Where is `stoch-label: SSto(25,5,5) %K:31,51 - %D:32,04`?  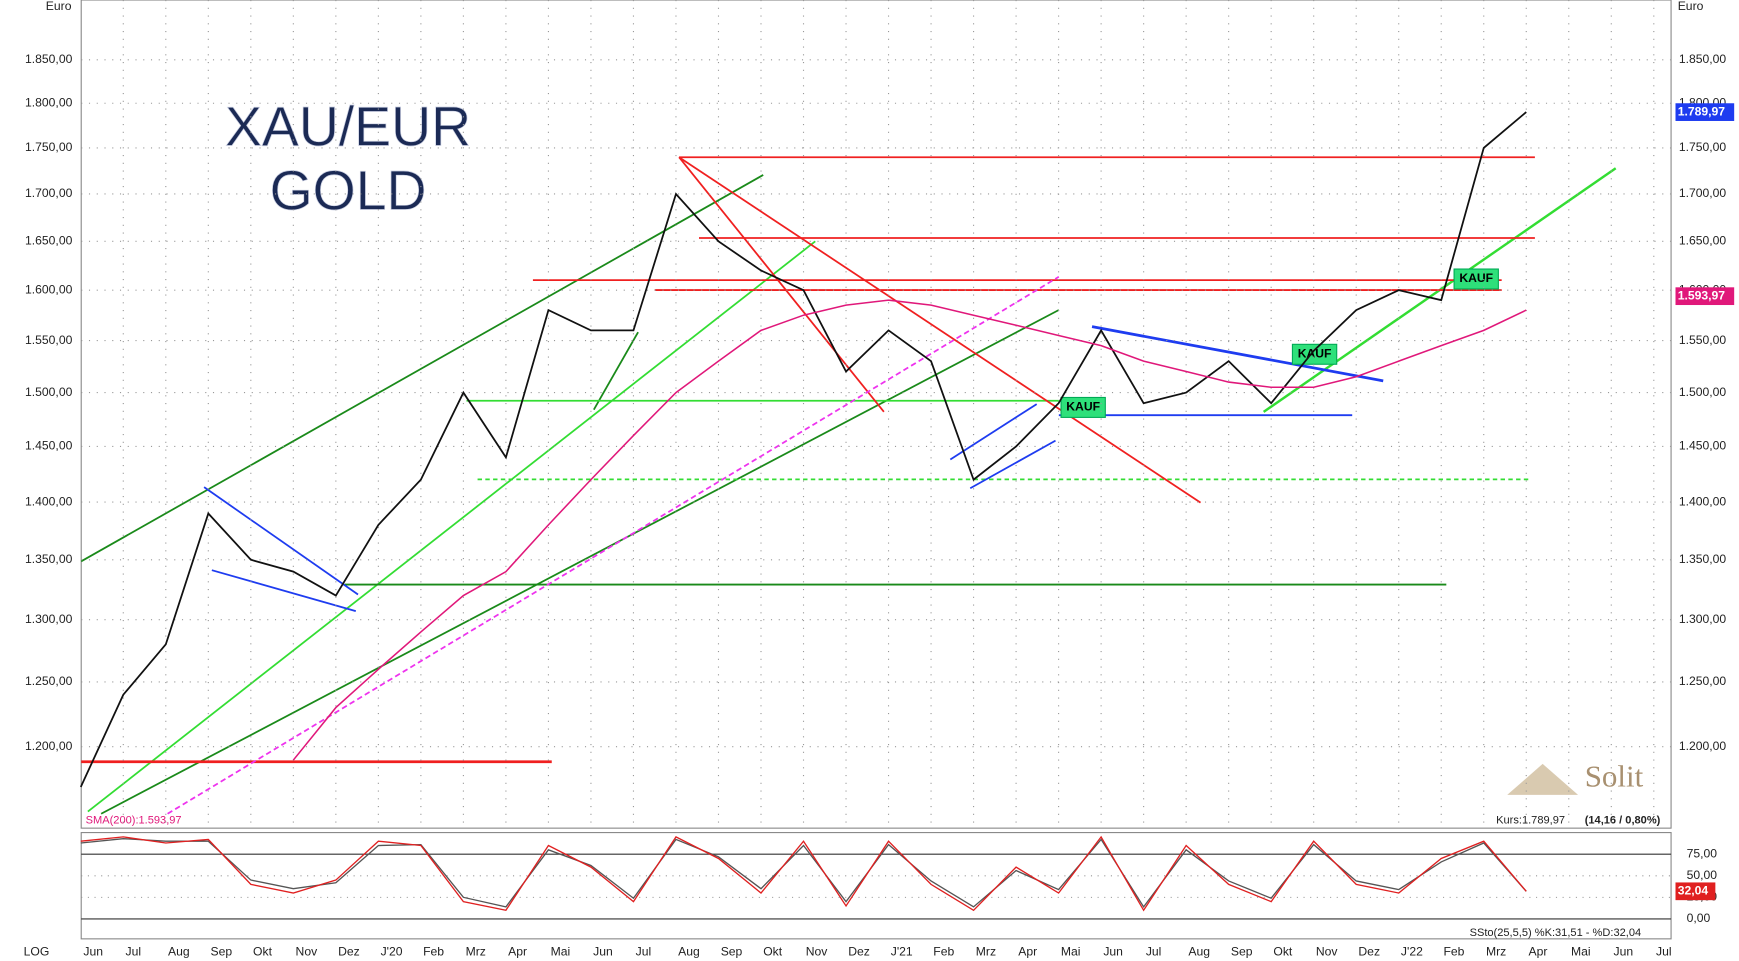
stoch-label: SSto(25,5,5) %K:31,51 - %D:32,04 is located at coordinates (1556, 933).